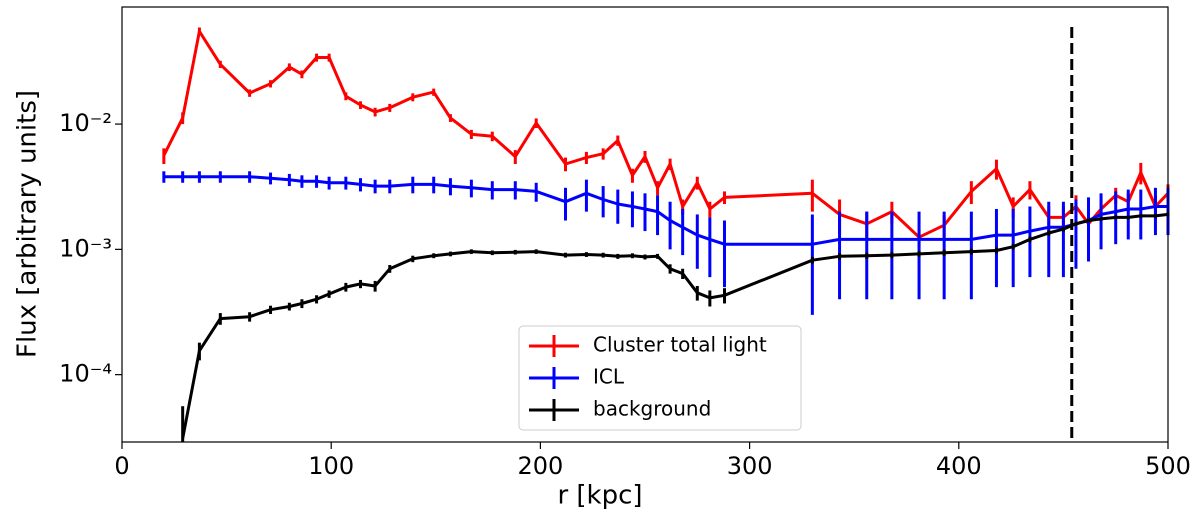 Image resolution: width=1200 pixels, height=518 pixels. What do you see at coordinates (28, 224) in the screenshot?
I see `y-axis-label: Flux [arbitrary units]` at bounding box center [28, 224].